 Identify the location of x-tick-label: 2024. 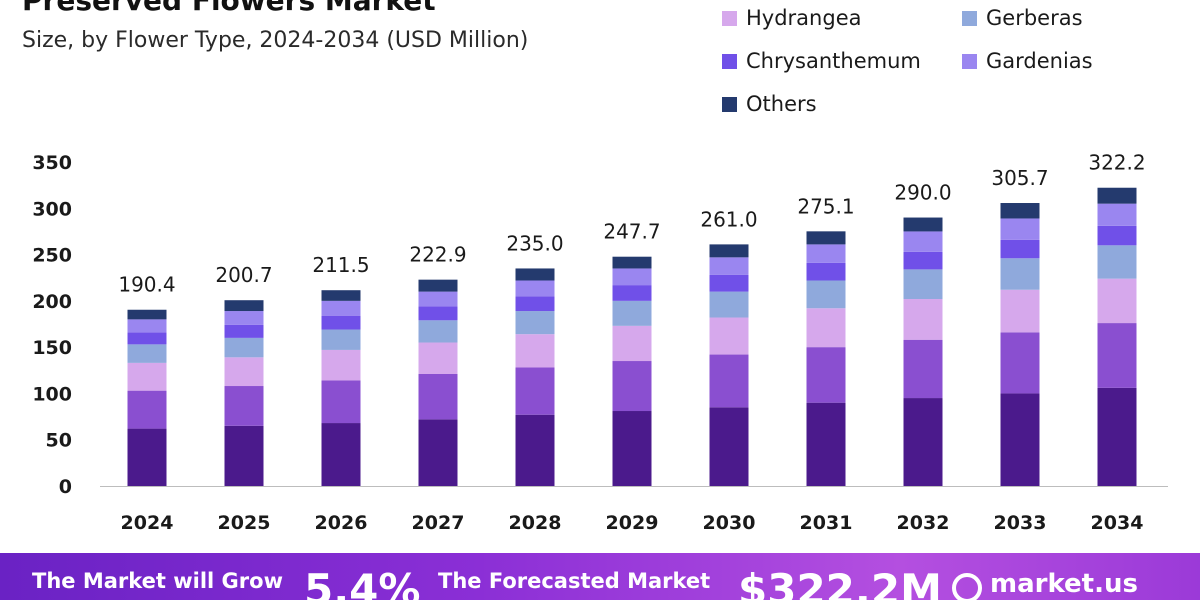
(147, 523).